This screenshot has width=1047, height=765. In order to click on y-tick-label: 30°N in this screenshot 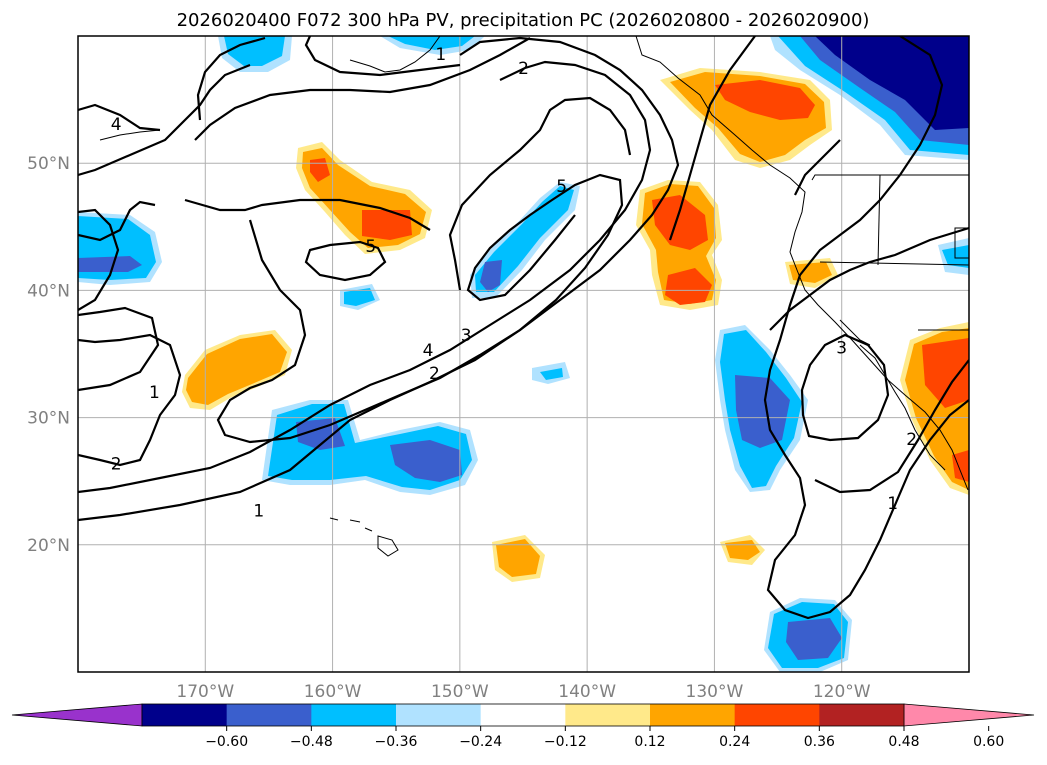, I will do `click(48, 419)`.